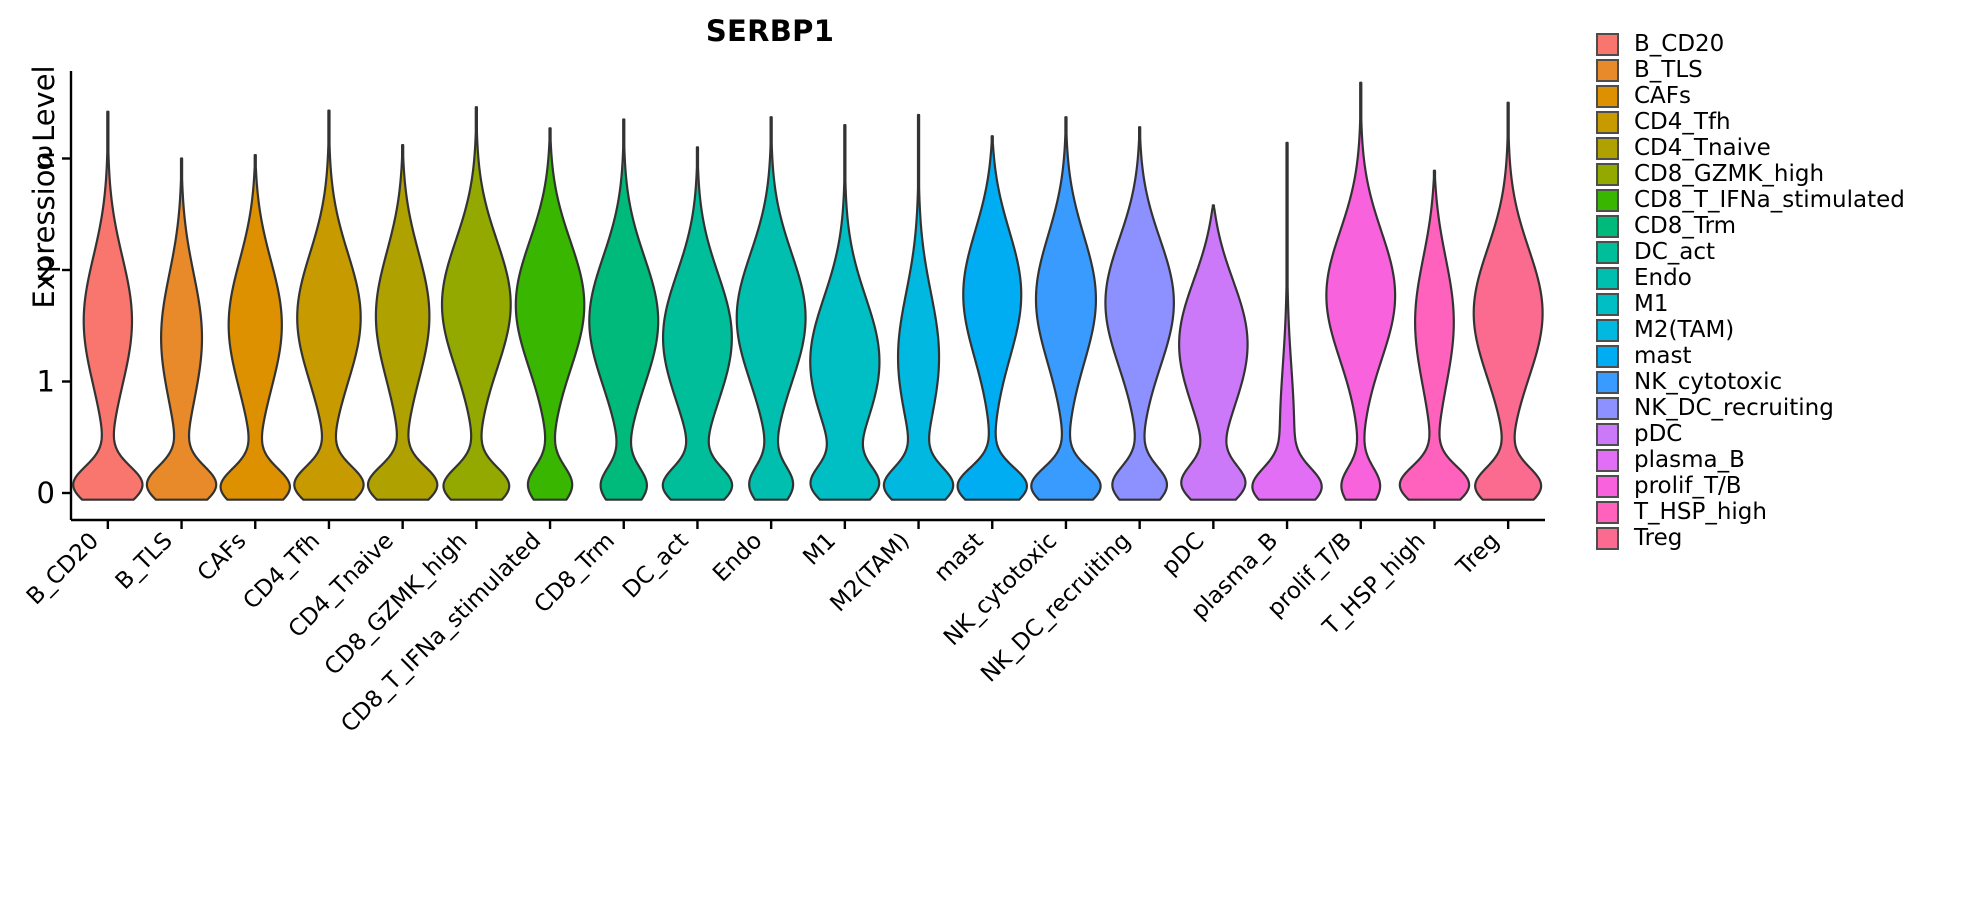 The height and width of the screenshot is (900, 1965). I want to click on legend-item-label: mast, so click(1663, 355).